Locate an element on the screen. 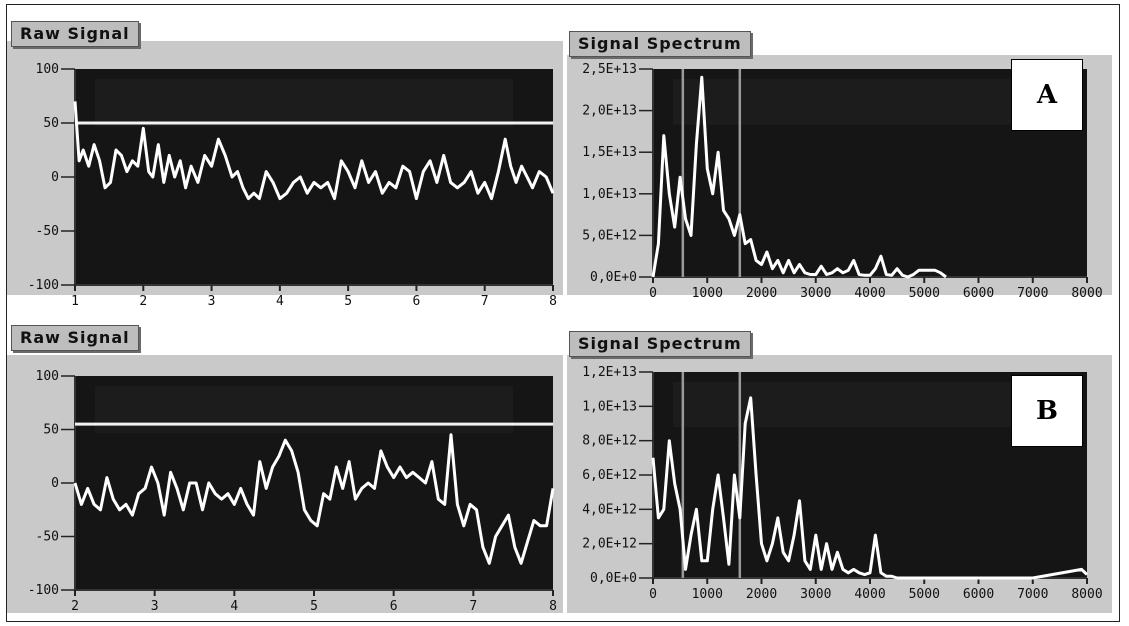 This screenshot has height=626, width=1129. y-tick-label: 2,0E+12 is located at coordinates (609, 544).